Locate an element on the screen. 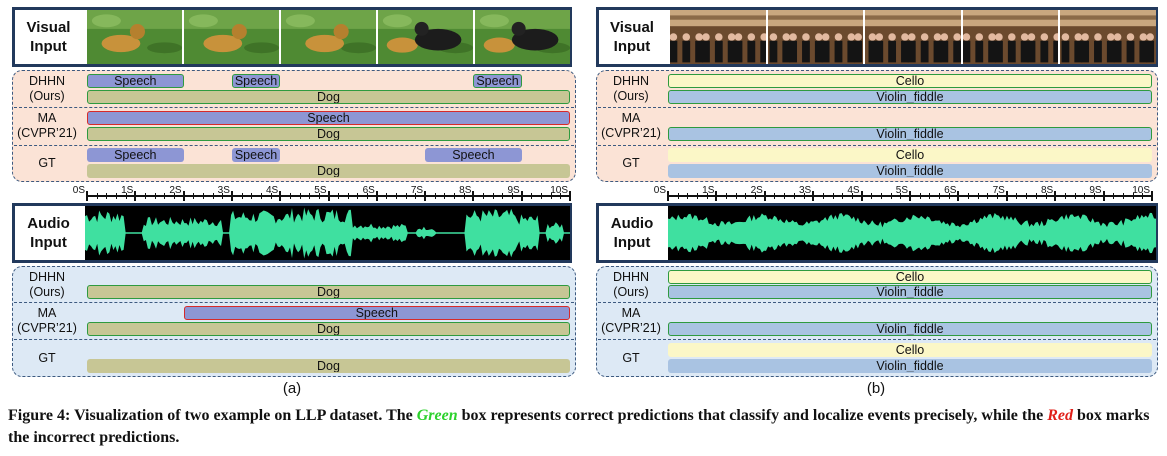 This screenshot has height=456, width=1167. time-tick-label: 0S is located at coordinates (659, 190).